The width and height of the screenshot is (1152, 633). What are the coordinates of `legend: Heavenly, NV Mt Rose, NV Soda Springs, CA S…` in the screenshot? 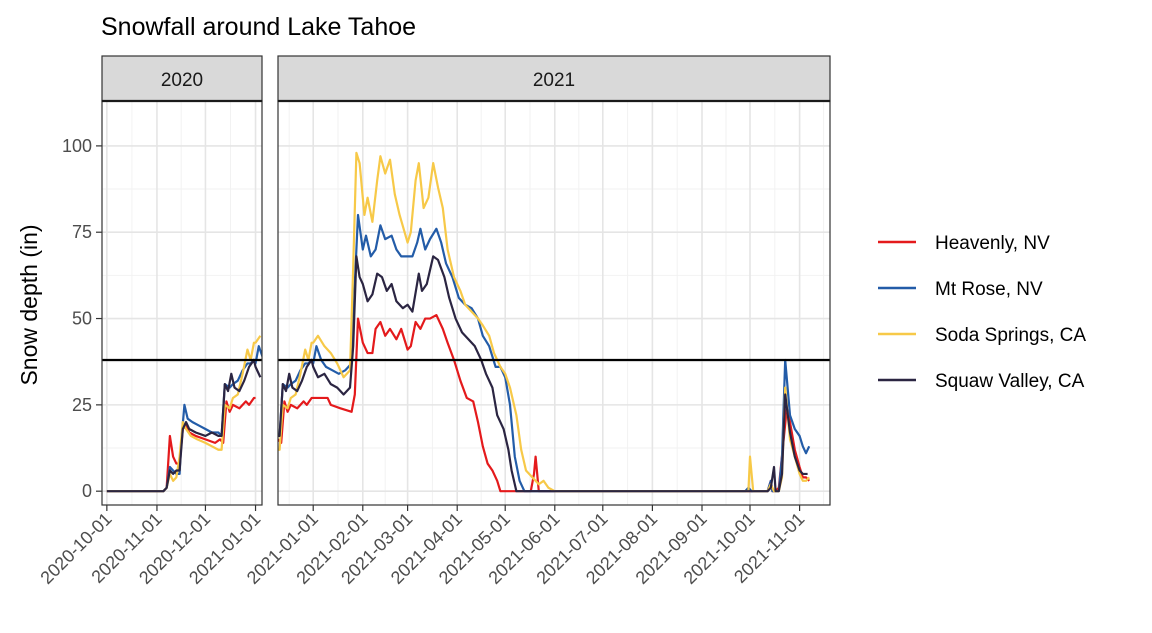 It's located at (982, 312).